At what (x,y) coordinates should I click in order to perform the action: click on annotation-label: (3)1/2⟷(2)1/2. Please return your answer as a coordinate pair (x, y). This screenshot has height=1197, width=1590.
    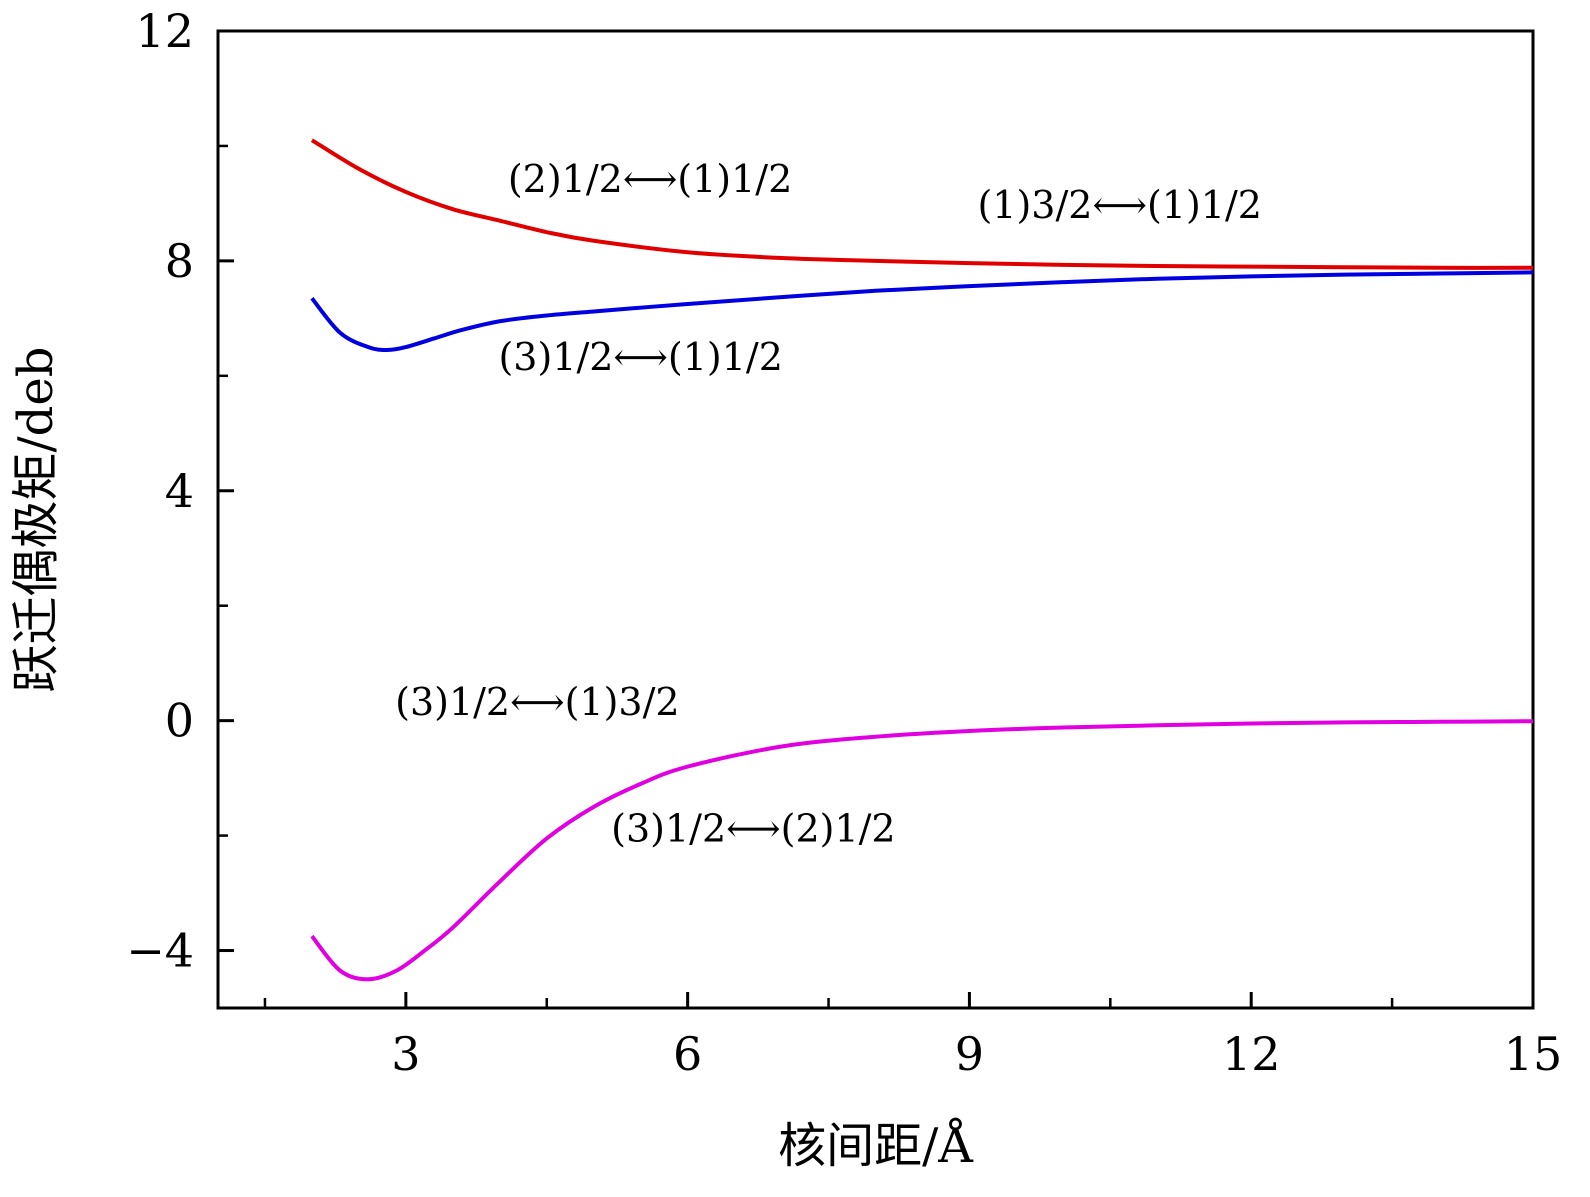
    Looking at the image, I should click on (753, 828).